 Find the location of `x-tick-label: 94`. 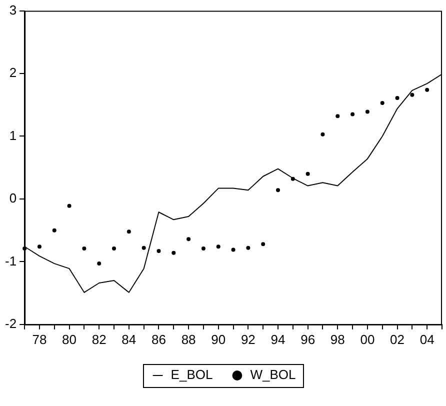

x-tick-label: 94 is located at coordinates (278, 339).